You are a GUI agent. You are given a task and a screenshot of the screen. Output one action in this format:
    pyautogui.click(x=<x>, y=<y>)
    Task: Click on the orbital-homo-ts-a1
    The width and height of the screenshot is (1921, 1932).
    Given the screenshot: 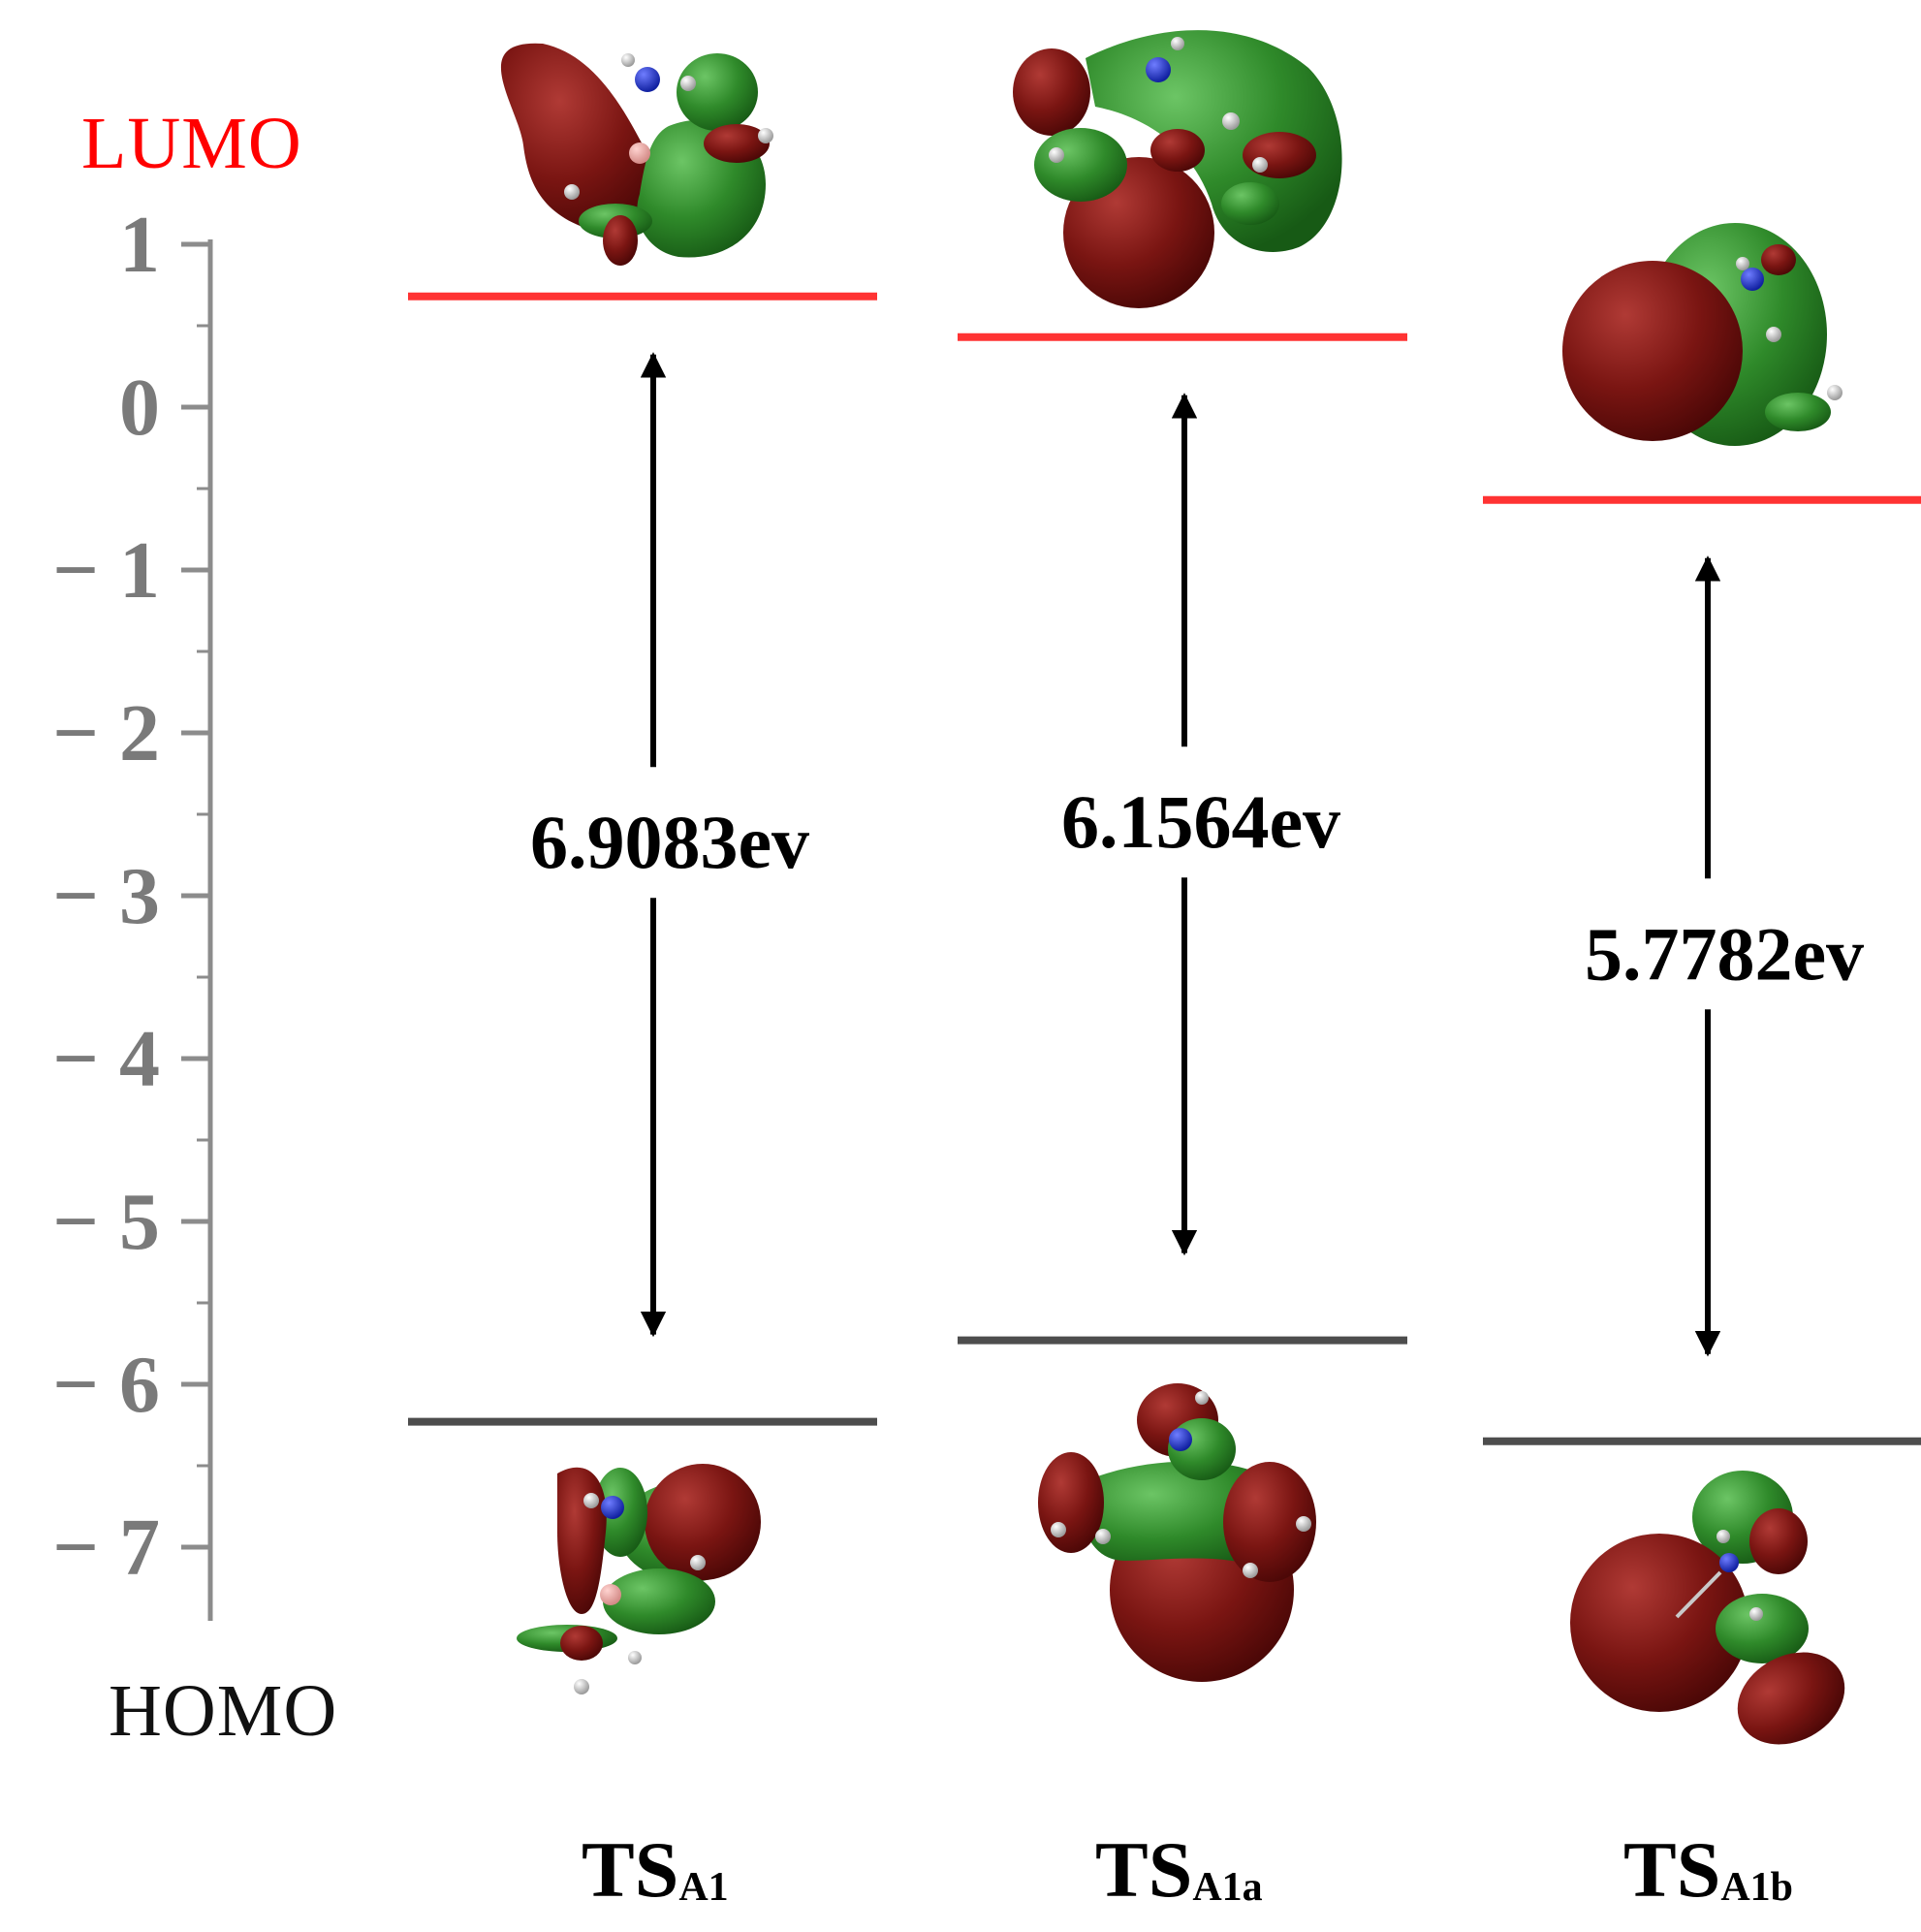 What is the action you would take?
    pyautogui.click(x=639, y=1579)
    